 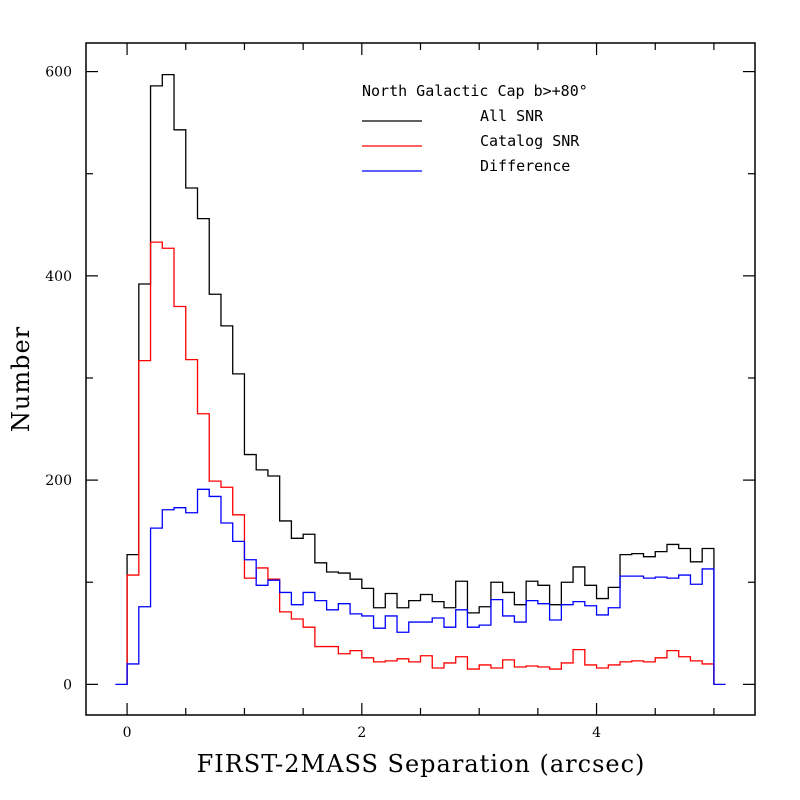 I want to click on legend-title: North Galactic Cap b>+80°, so click(x=475, y=91).